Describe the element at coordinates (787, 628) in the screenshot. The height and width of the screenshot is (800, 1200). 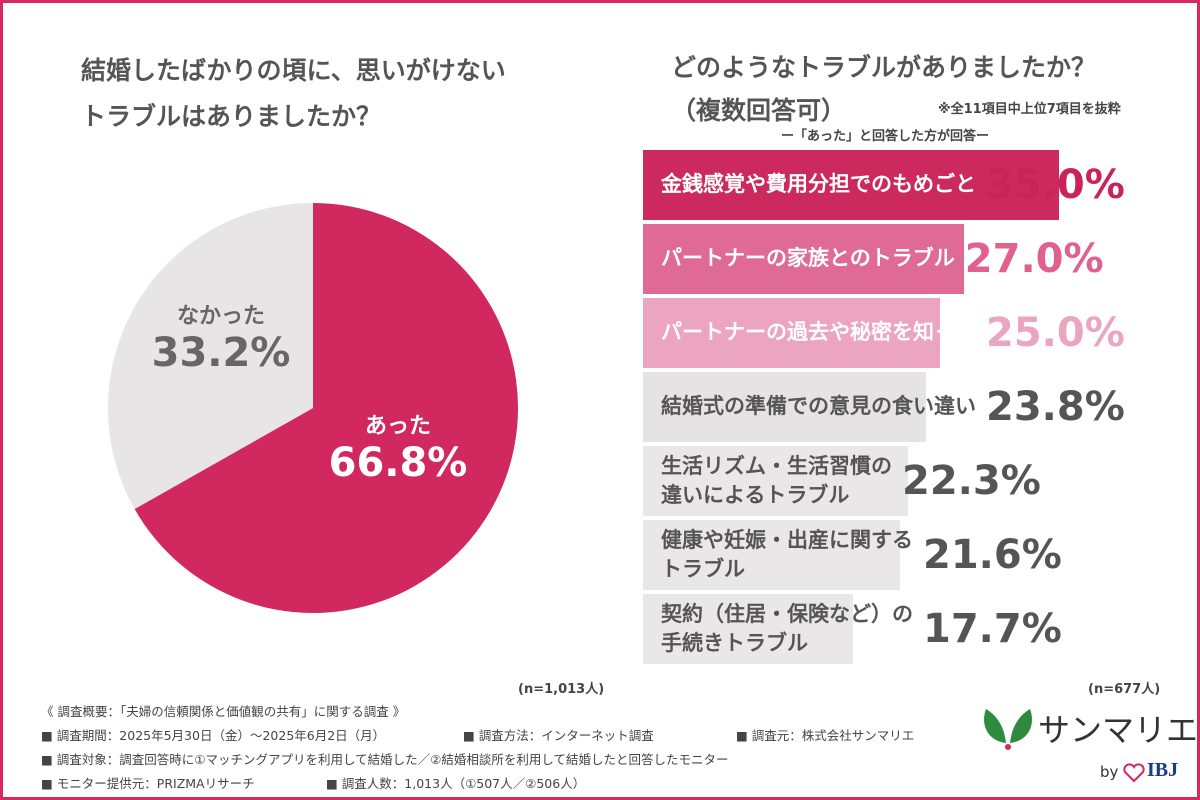
I see `bar-category: 契約（住居・保険など）の 手続きトラブル` at that location.